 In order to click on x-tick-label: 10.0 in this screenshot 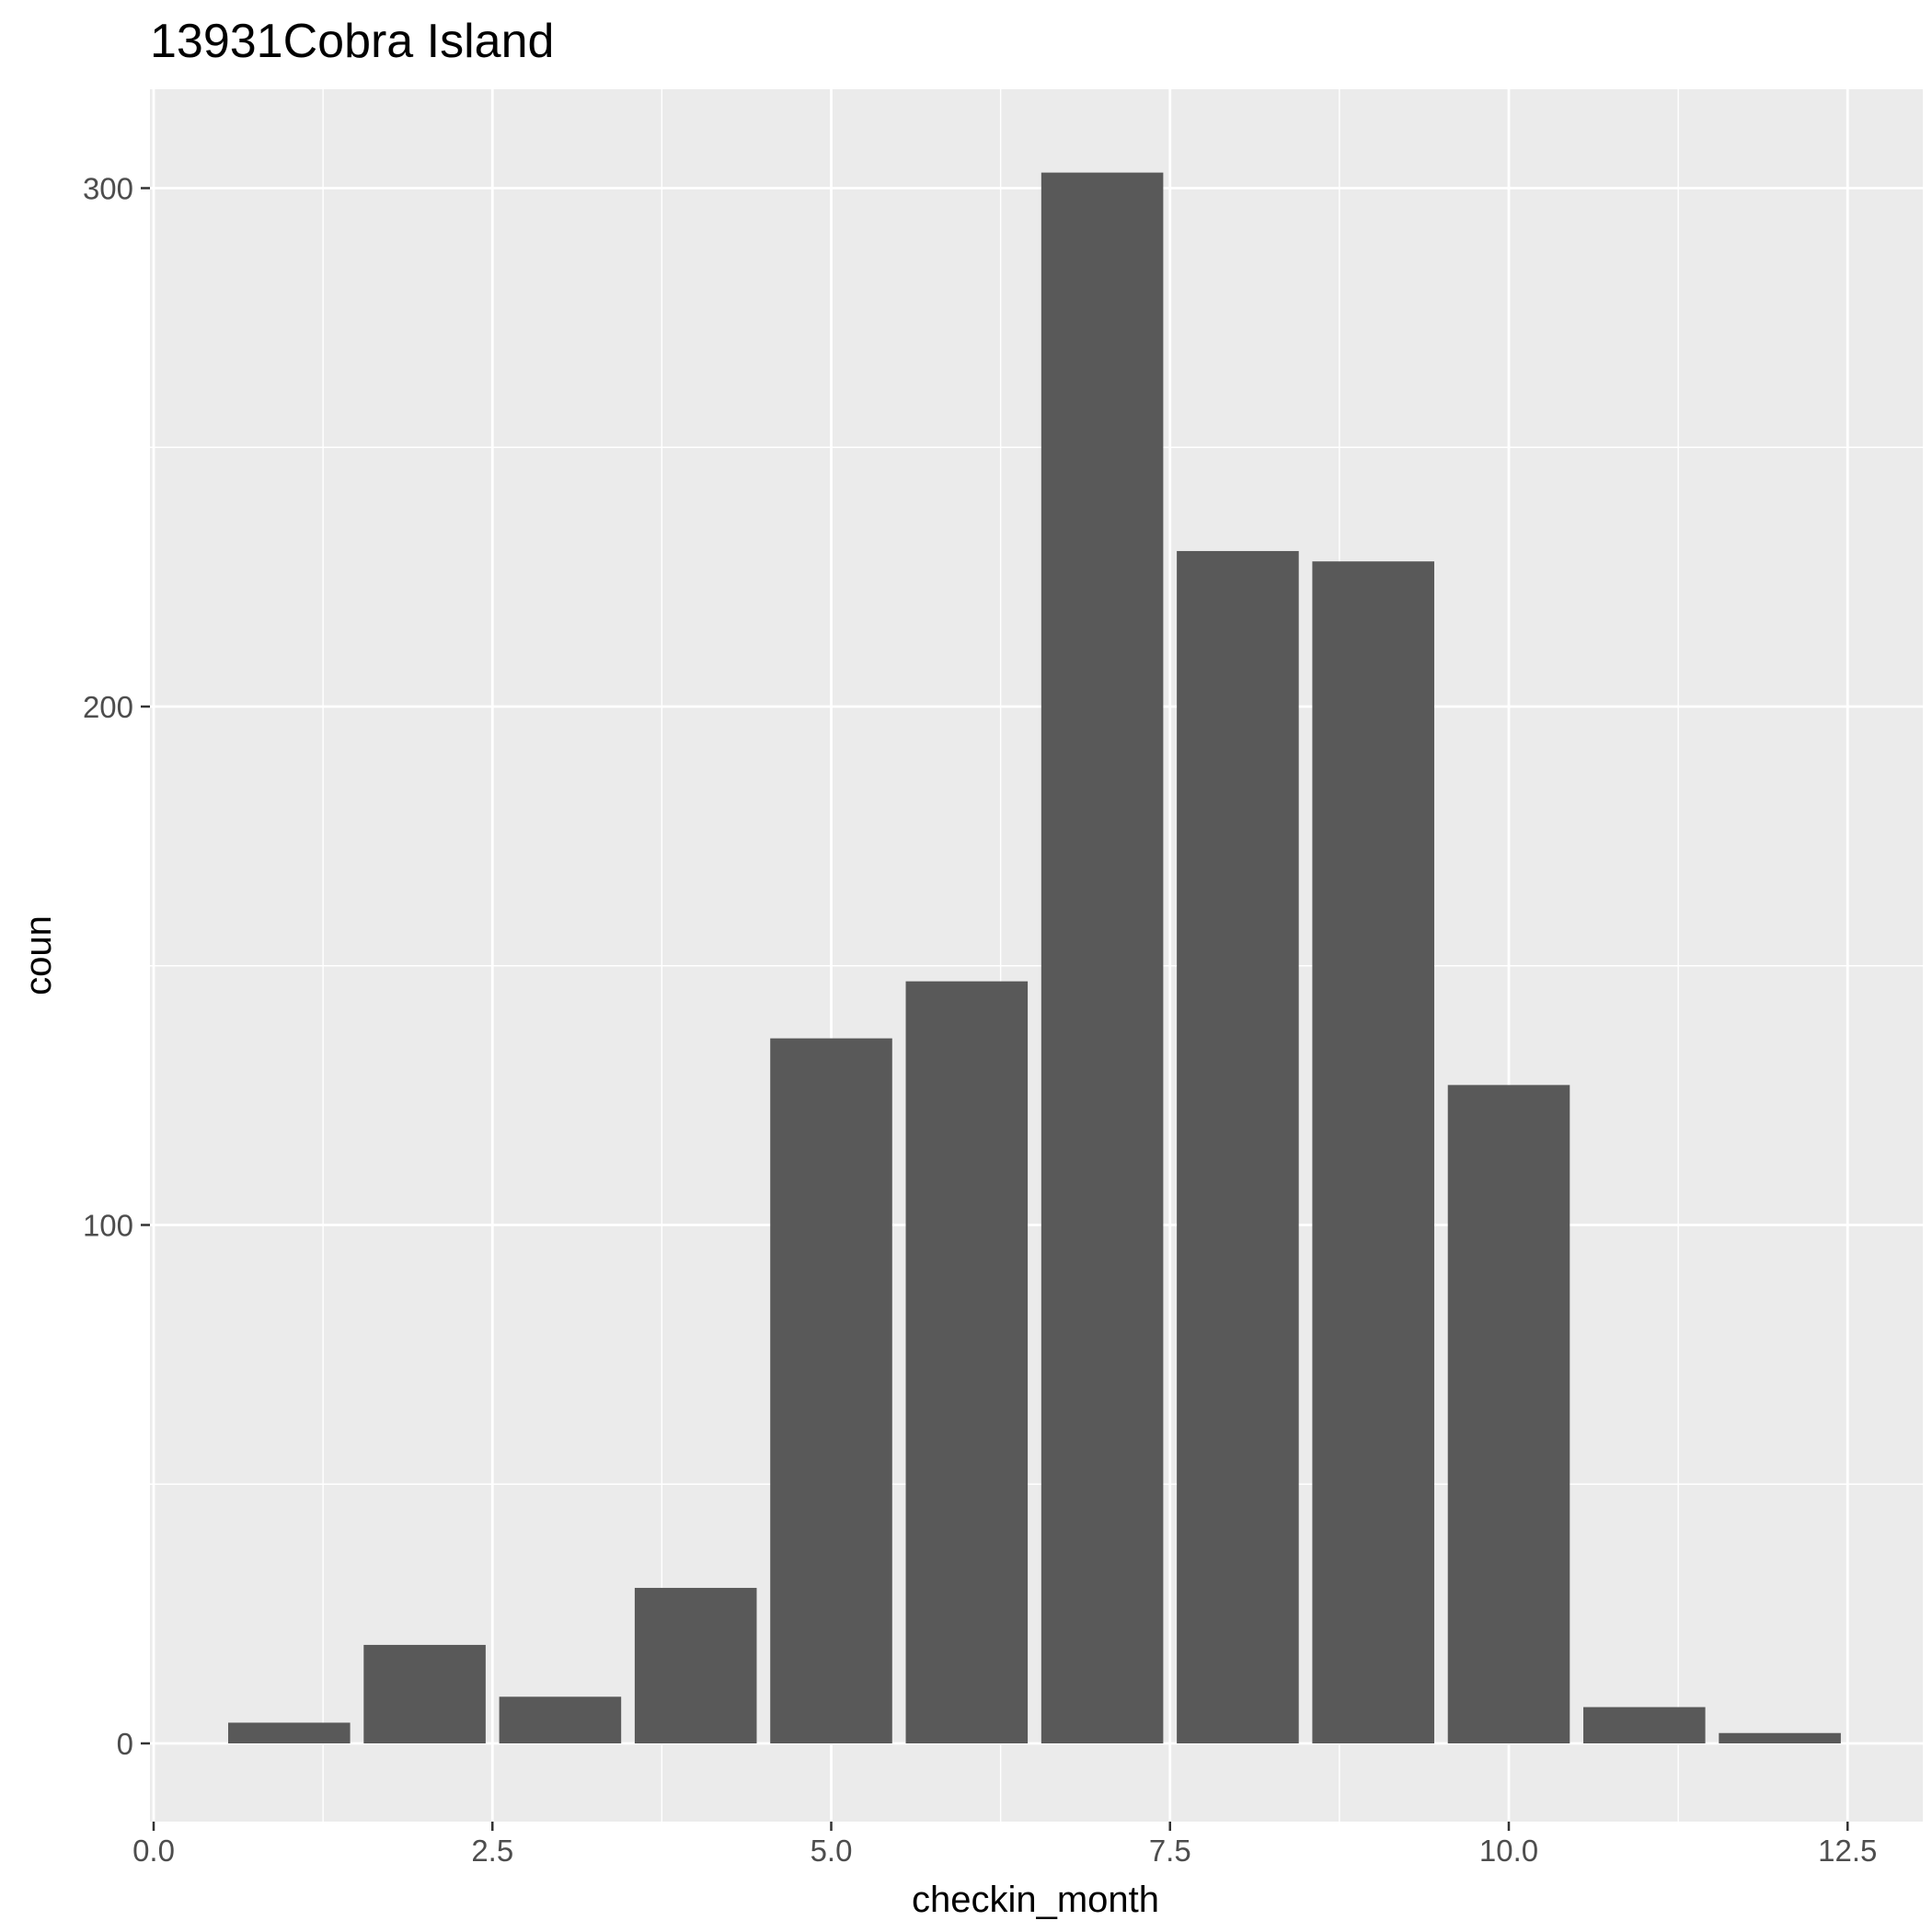, I will do `click(1508, 1851)`.